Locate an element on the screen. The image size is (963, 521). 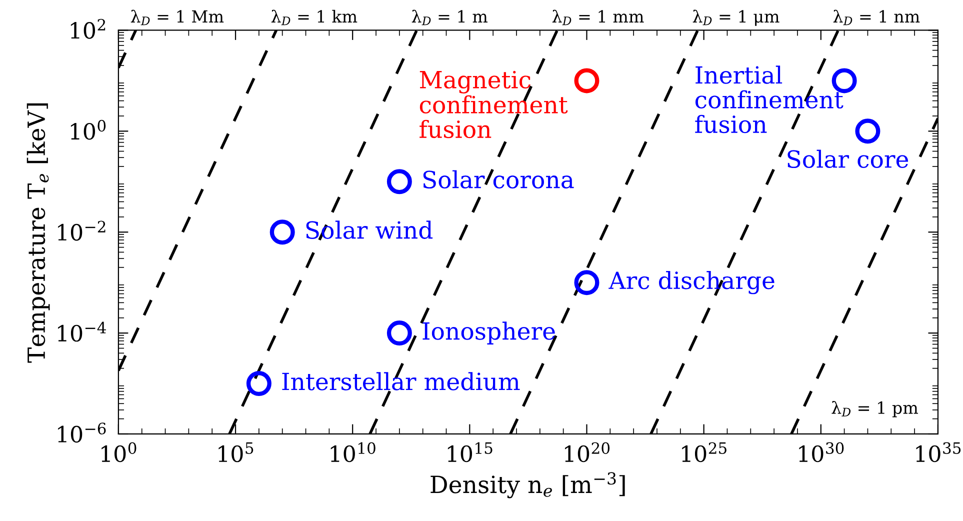
series-label: Solar core is located at coordinates (848, 159).